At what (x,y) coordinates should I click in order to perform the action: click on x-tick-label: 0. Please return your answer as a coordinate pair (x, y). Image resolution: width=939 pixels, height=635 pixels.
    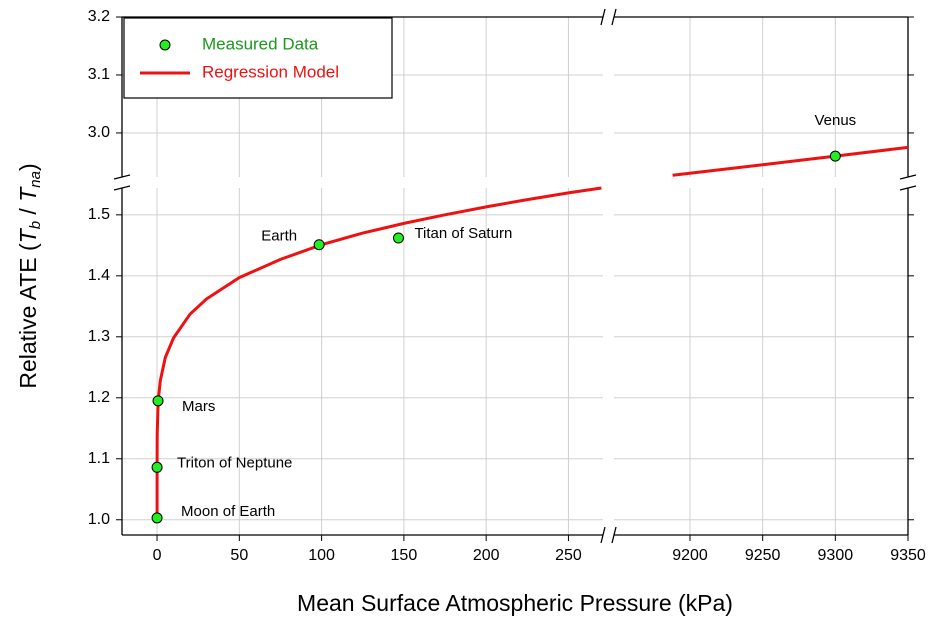
    Looking at the image, I should click on (157, 555).